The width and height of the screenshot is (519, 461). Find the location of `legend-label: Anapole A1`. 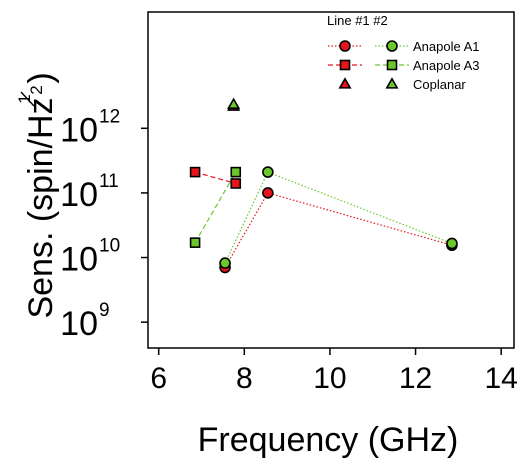

legend-label: Anapole A1 is located at coordinates (446, 46).